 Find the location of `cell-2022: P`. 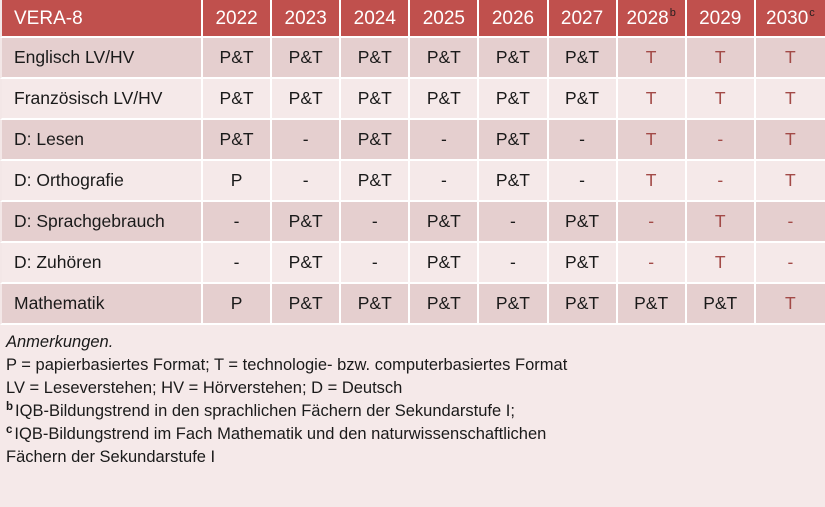

cell-2022: P is located at coordinates (238, 181).